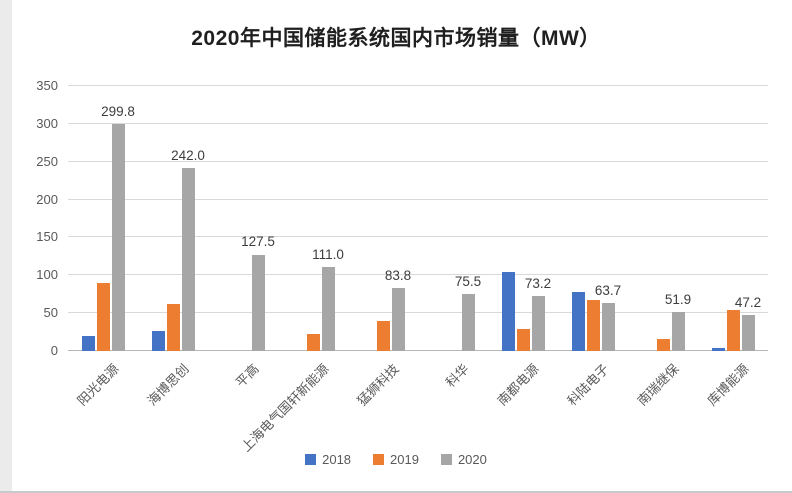 This screenshot has height=493, width=792. What do you see at coordinates (733, 330) in the screenshot?
I see `bar-2019-库博能源` at bounding box center [733, 330].